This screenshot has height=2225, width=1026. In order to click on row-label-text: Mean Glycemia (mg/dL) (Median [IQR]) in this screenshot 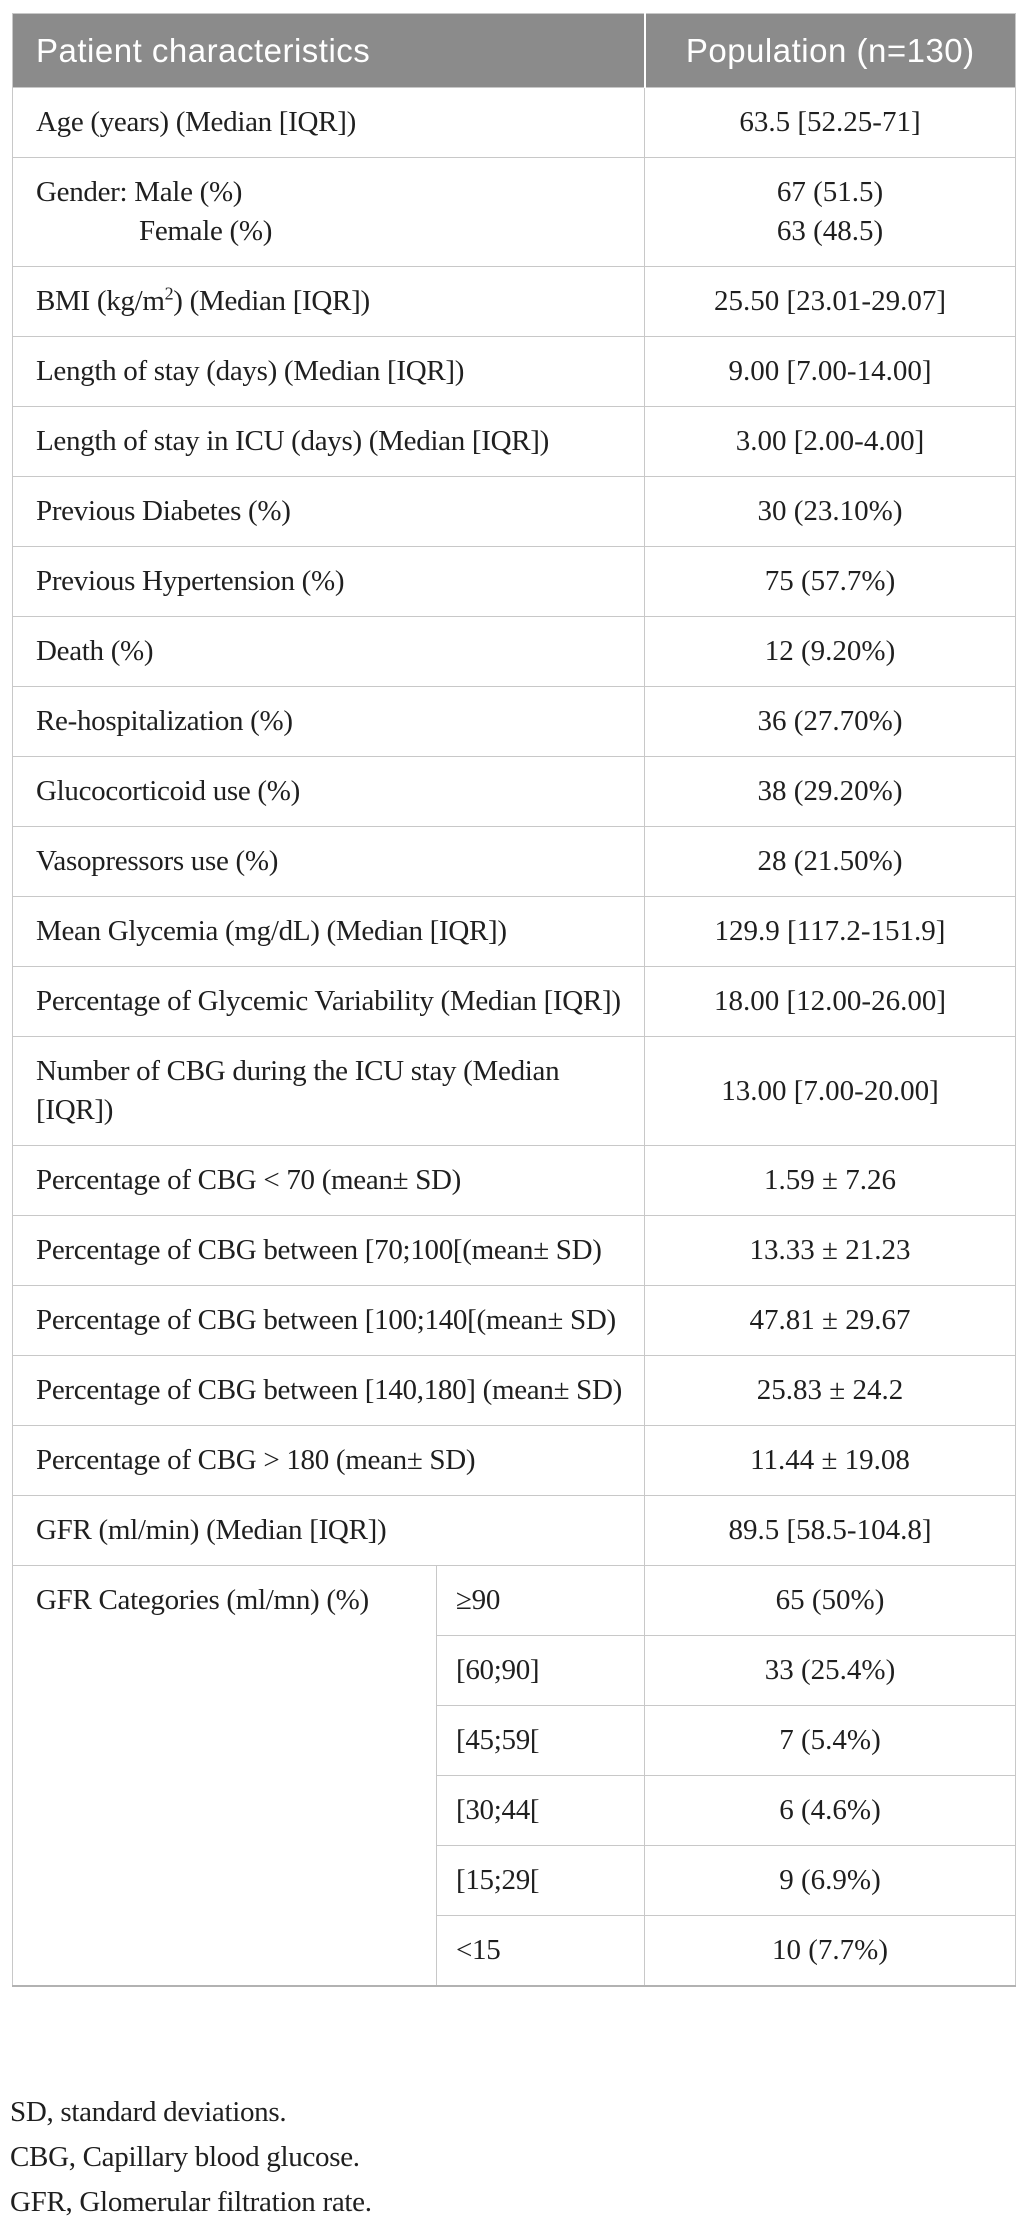, I will do `click(271, 931)`.